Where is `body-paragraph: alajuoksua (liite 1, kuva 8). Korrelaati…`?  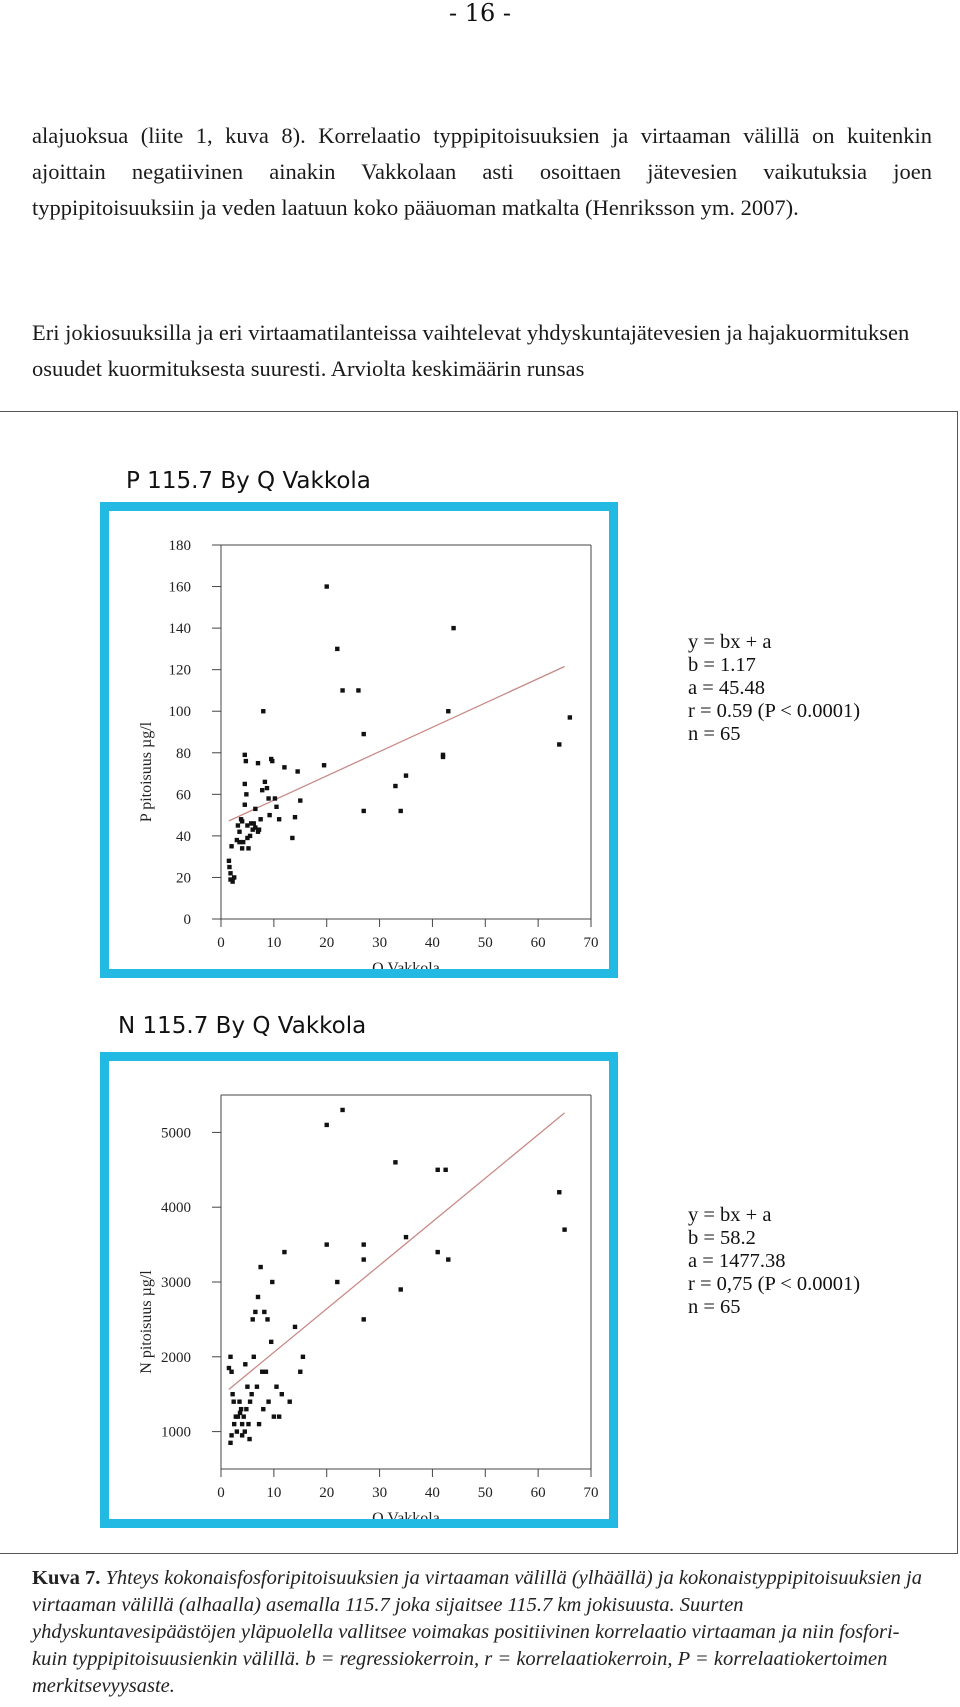 body-paragraph: alajuoksua (liite 1, kuva 8). Korrelaati… is located at coordinates (482, 171).